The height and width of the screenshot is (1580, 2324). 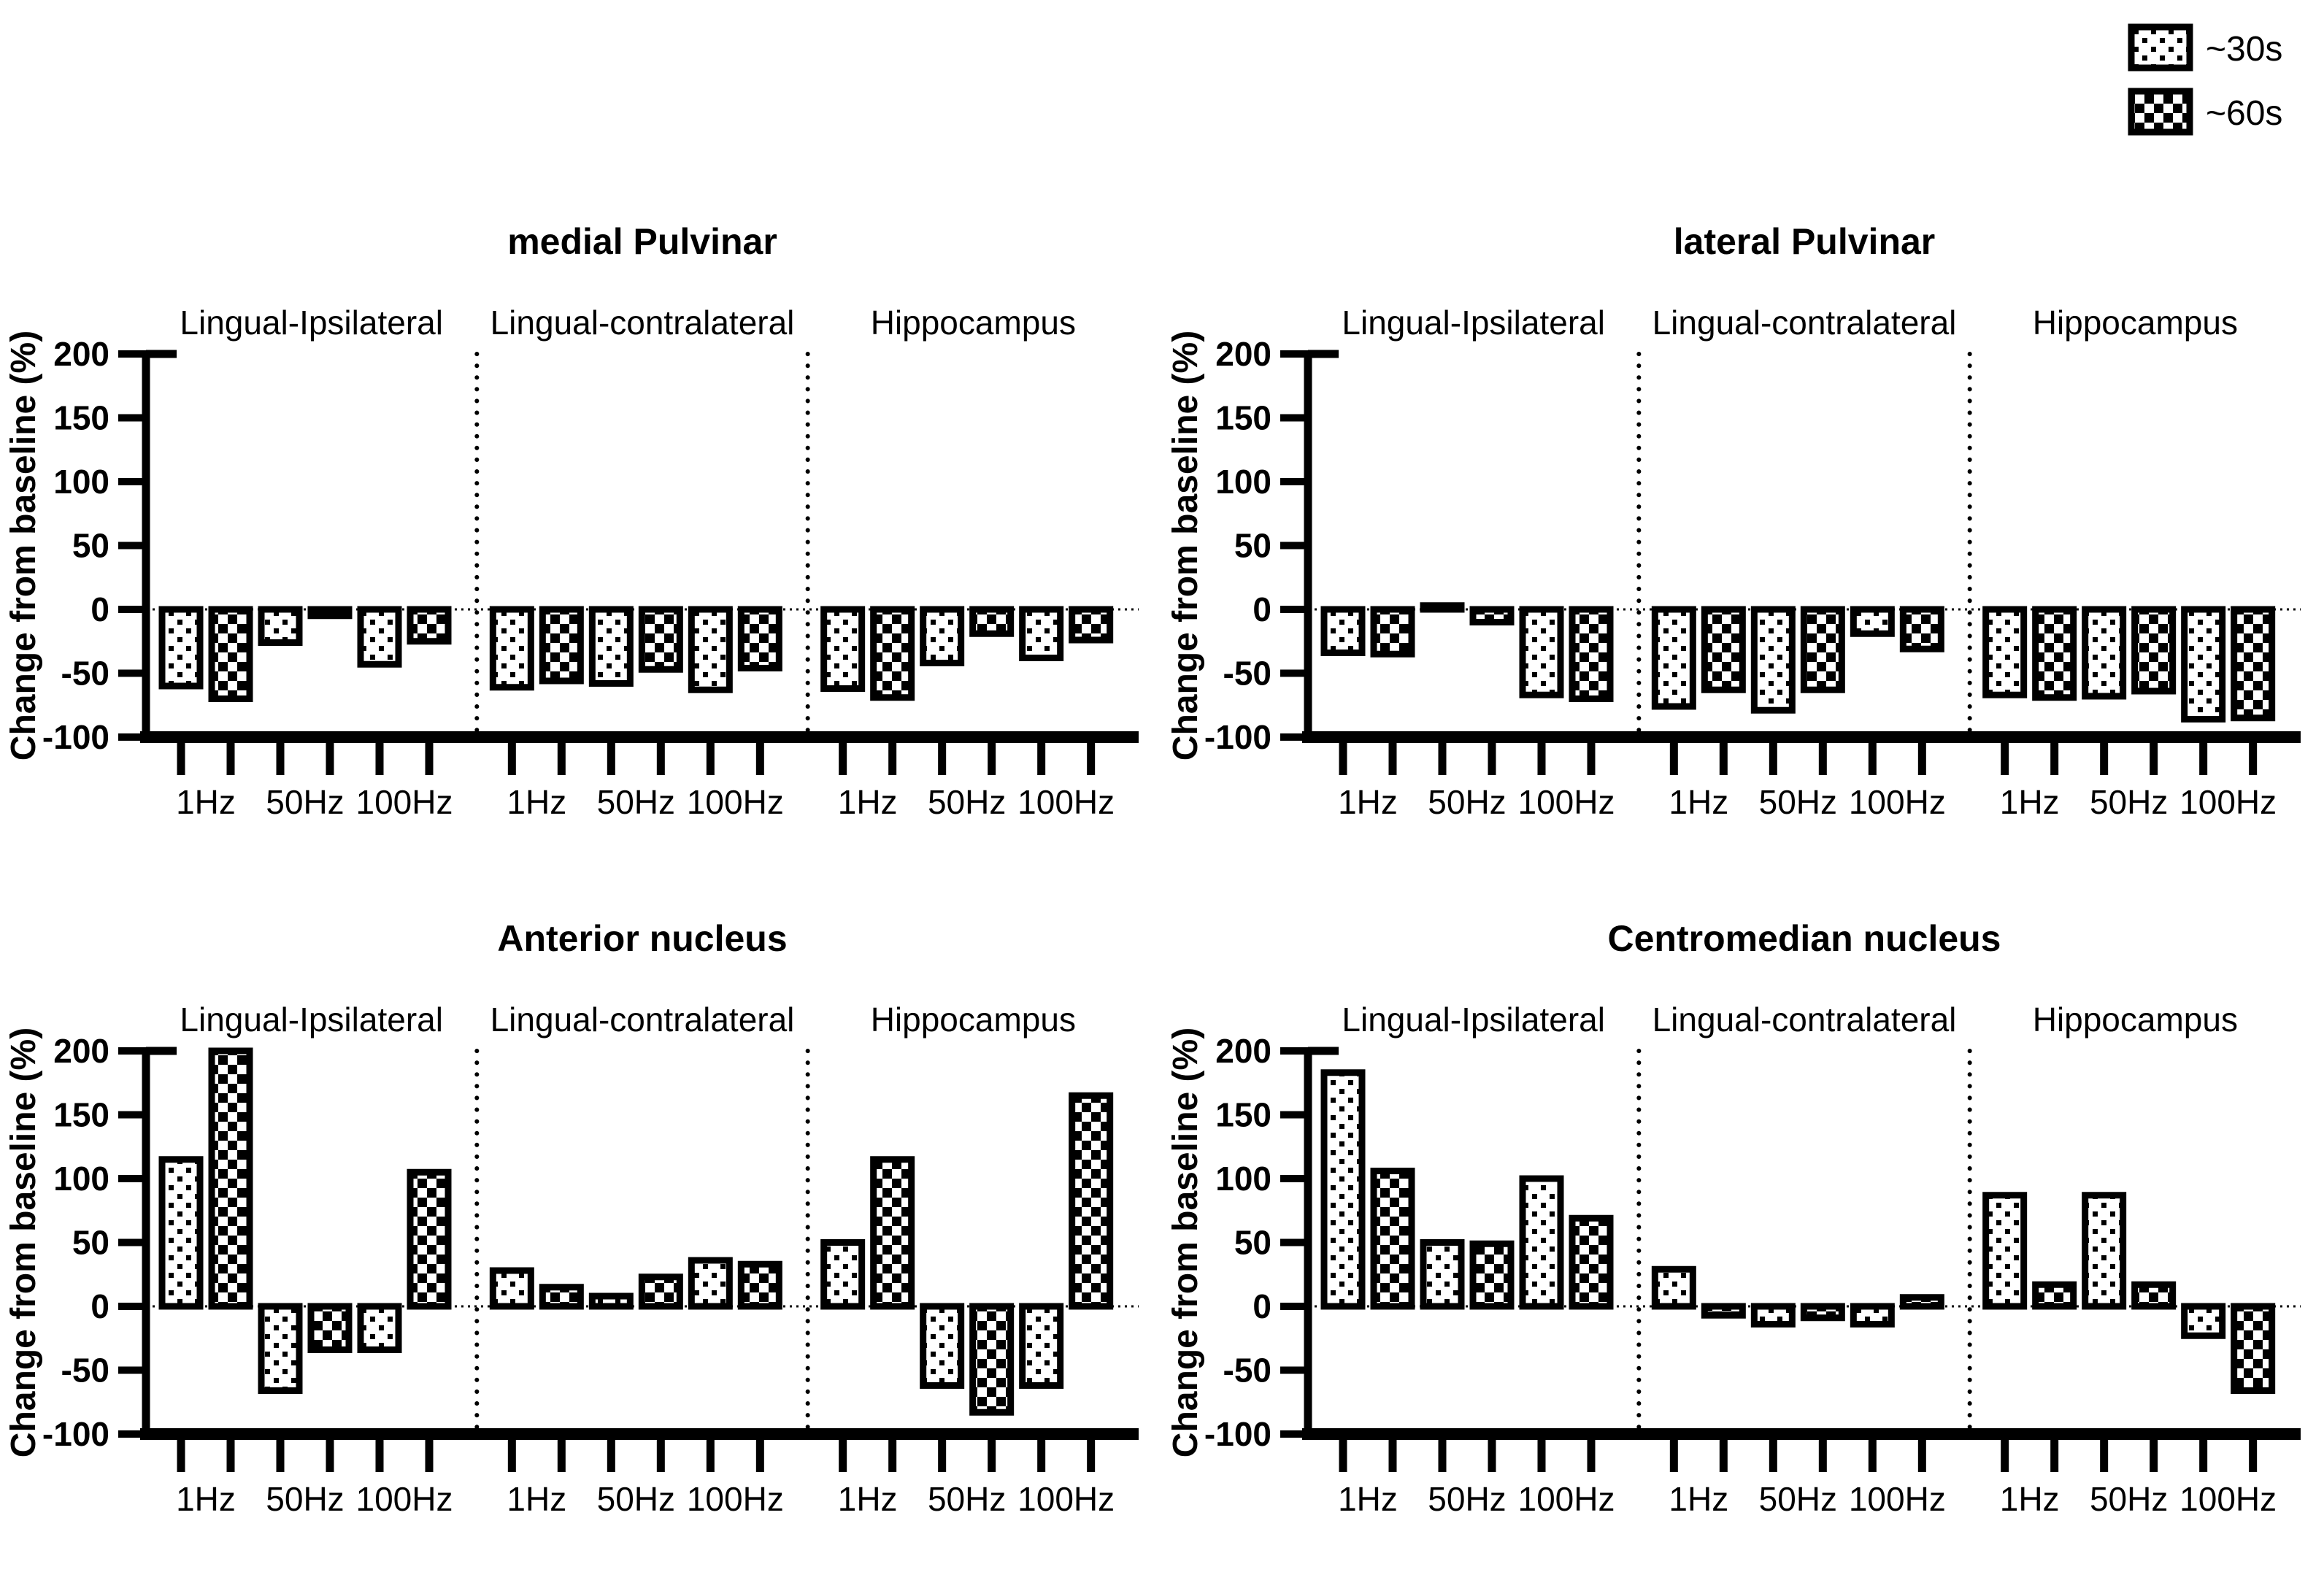 I want to click on legend: ~30s ~60s, so click(x=2205, y=79).